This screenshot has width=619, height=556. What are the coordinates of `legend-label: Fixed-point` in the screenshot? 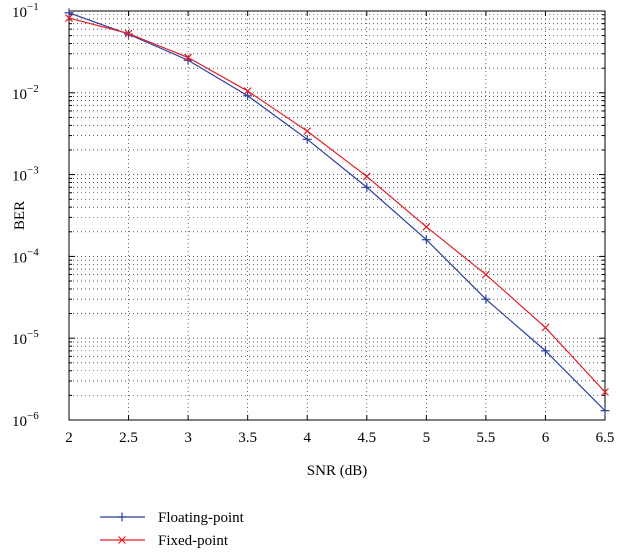 It's located at (193, 541).